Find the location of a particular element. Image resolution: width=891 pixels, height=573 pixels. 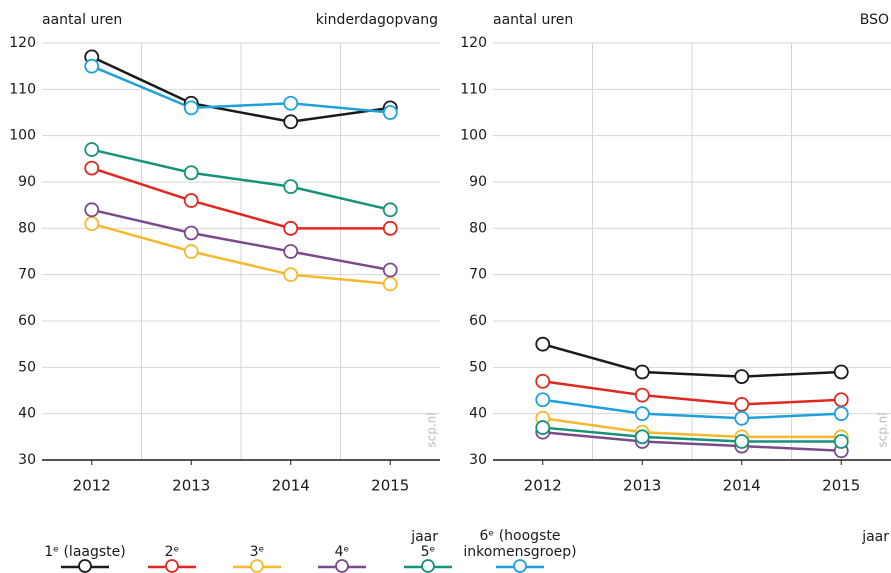

legend-label: 6ᵉ (hoogste inkomensgroep) is located at coordinates (520, 544).